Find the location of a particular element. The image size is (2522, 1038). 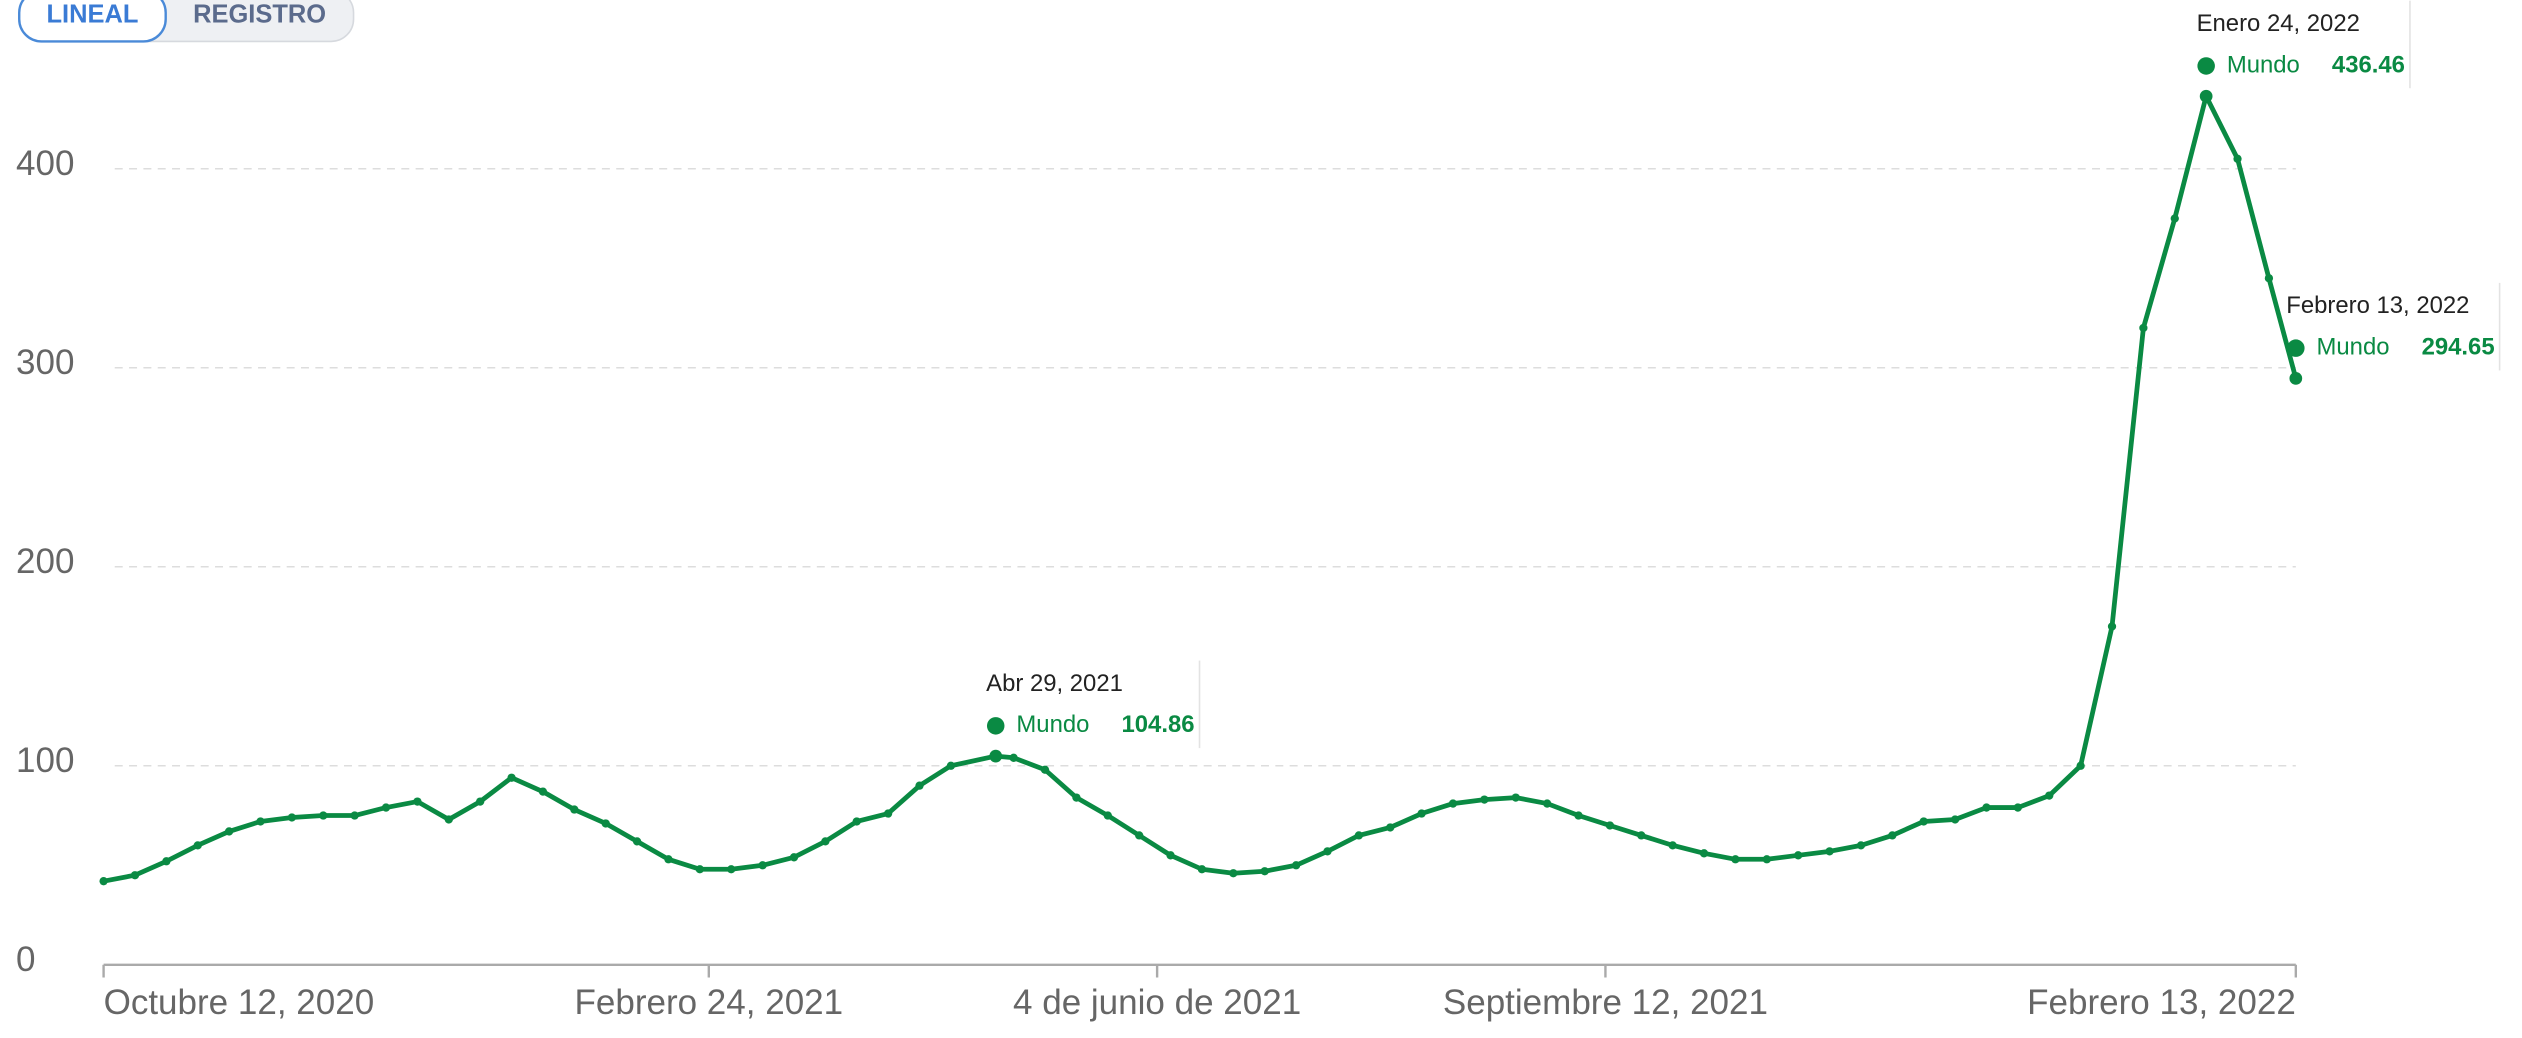

tooltip-value: 294.65 is located at coordinates (2458, 346).